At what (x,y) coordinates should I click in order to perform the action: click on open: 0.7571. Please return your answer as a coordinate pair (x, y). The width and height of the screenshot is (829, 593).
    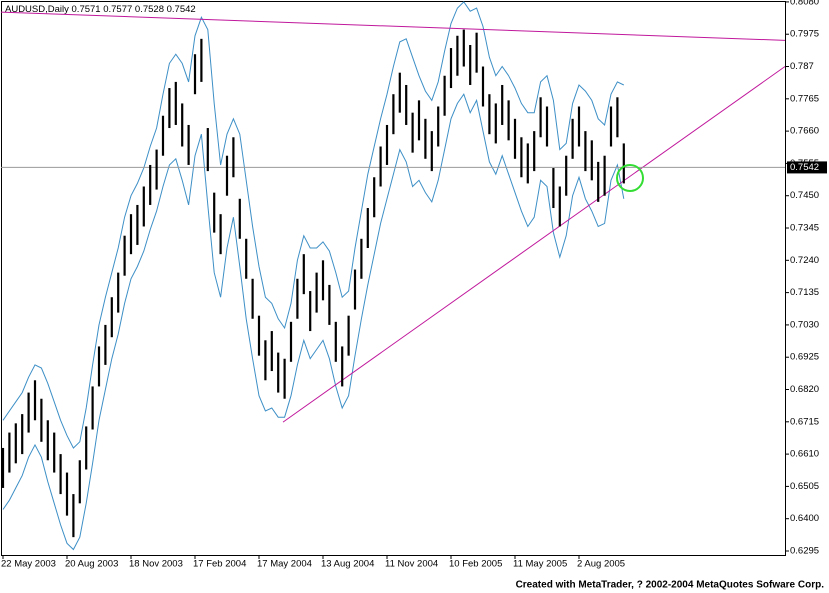
    Looking at the image, I should click on (86, 9).